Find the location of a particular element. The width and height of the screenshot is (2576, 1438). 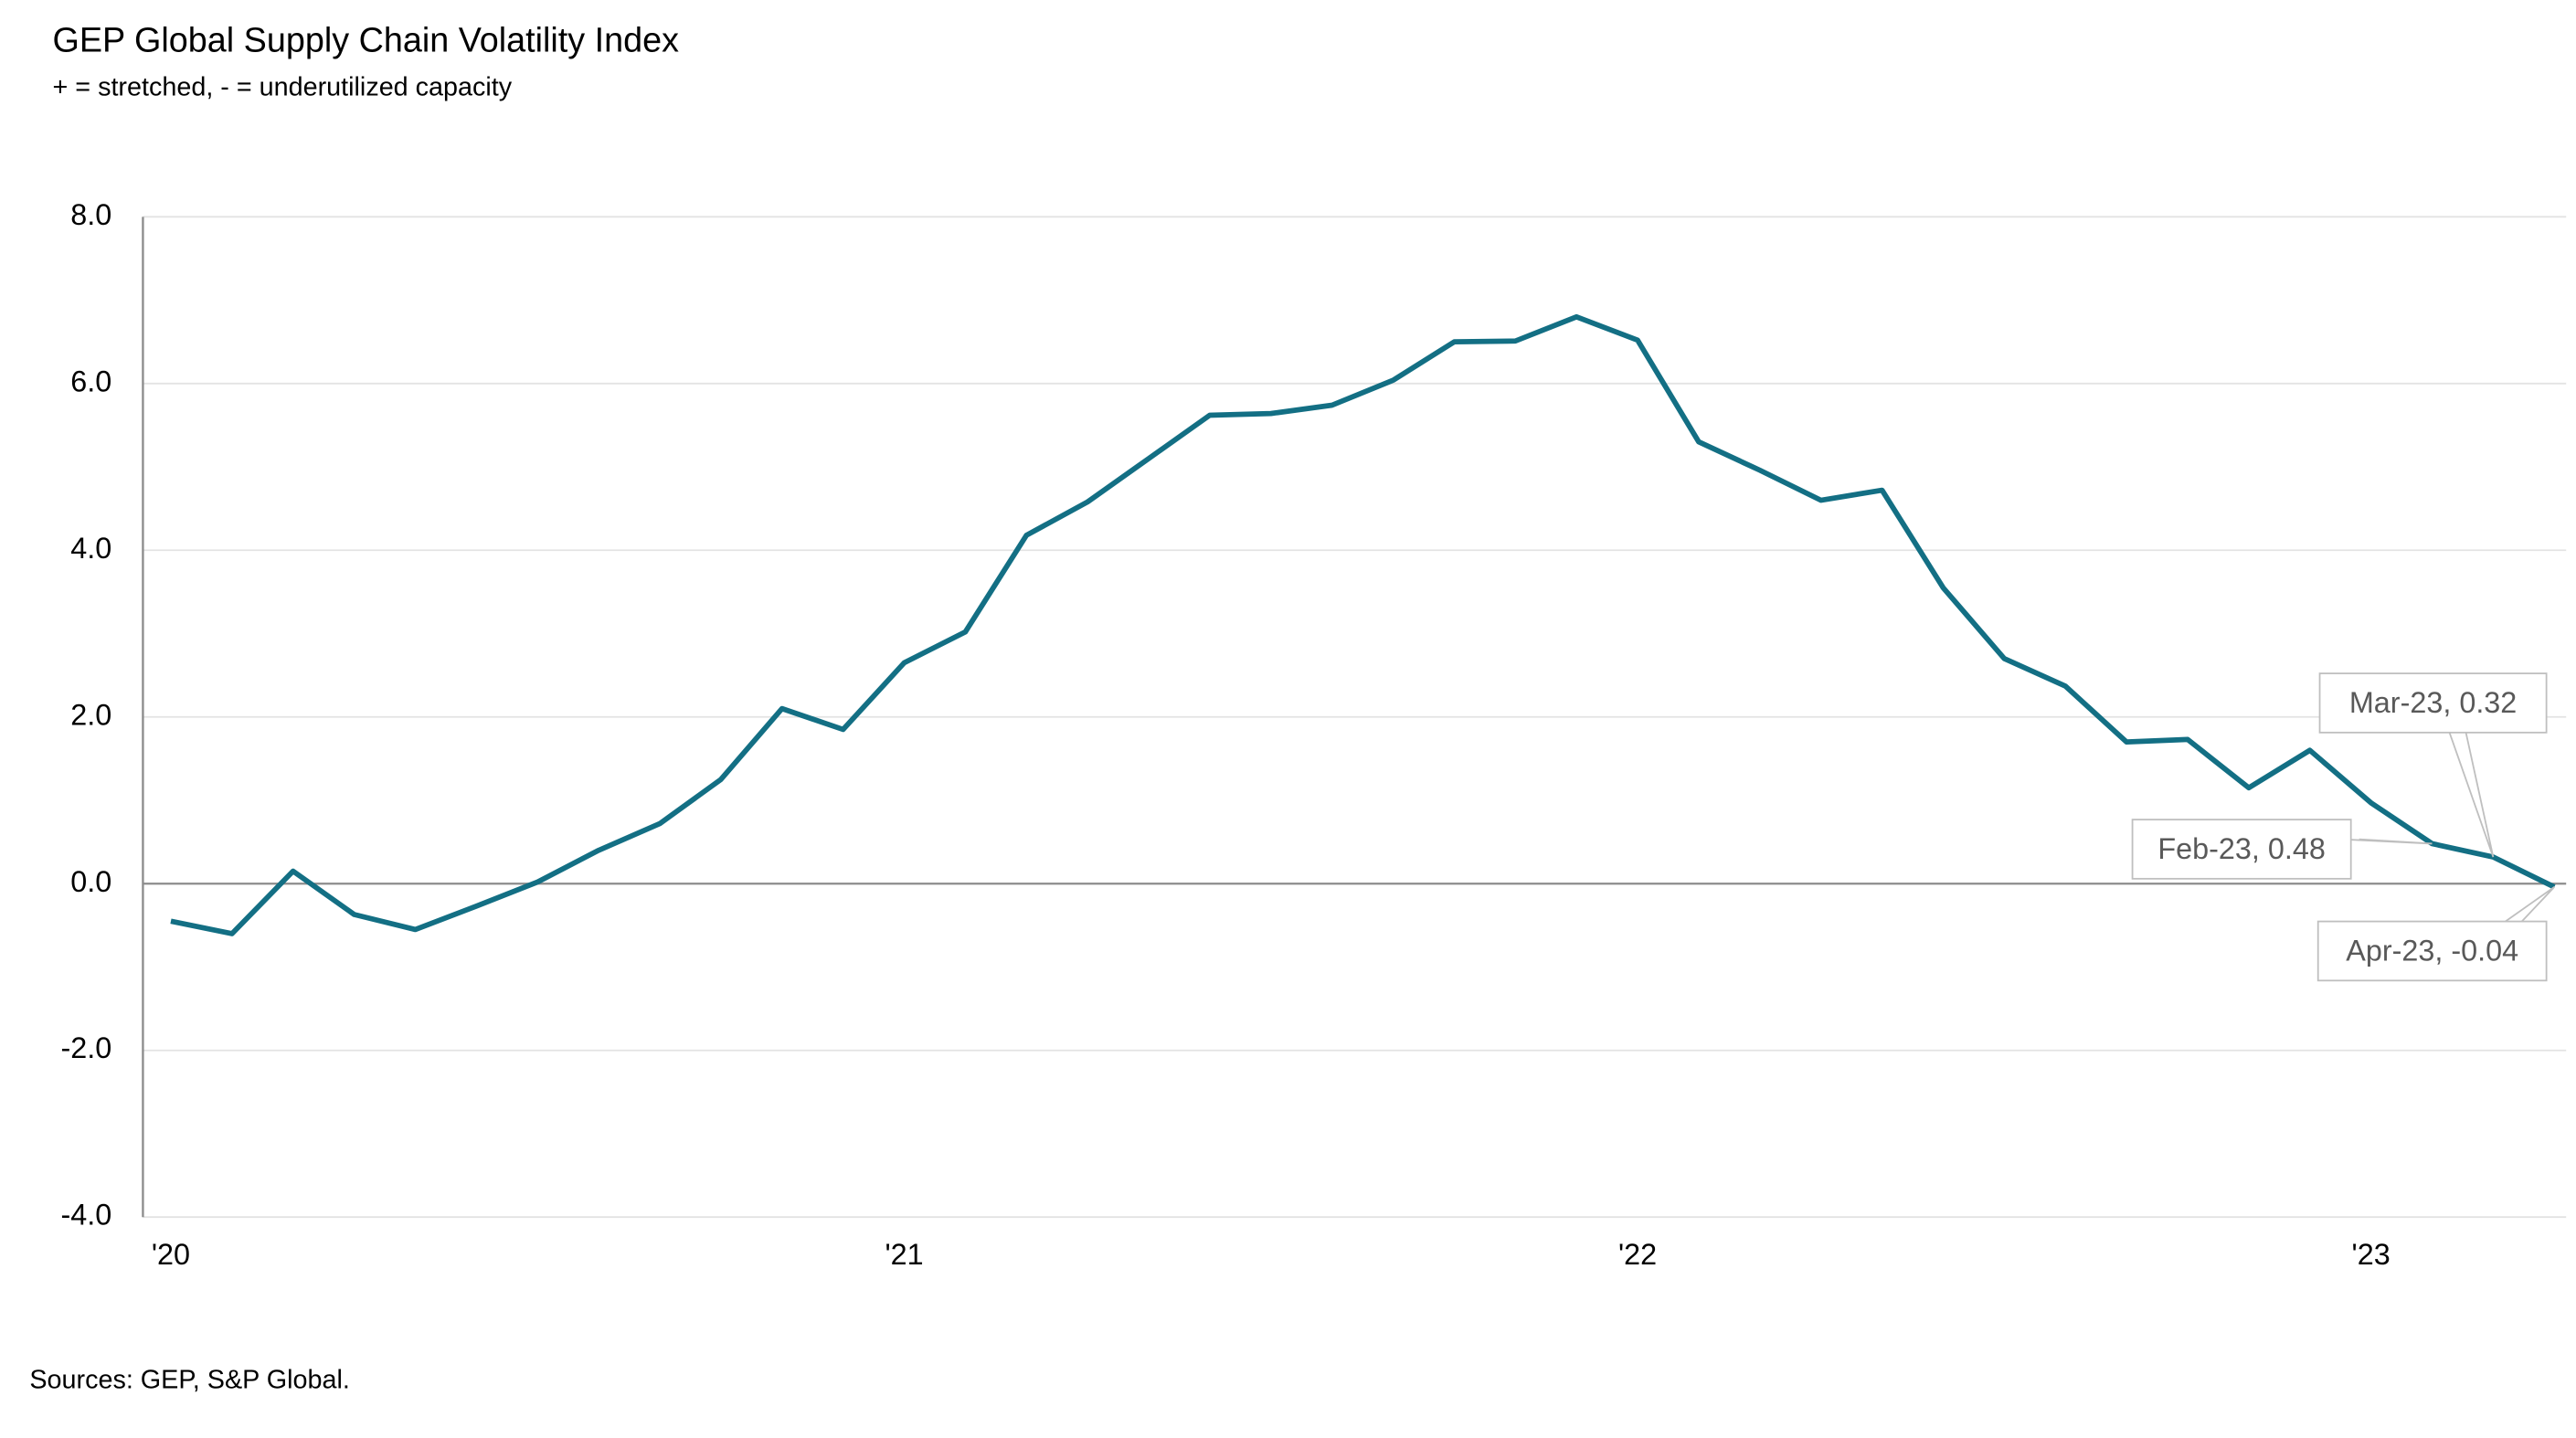

y-tick-label: 0.0 is located at coordinates (90, 882).